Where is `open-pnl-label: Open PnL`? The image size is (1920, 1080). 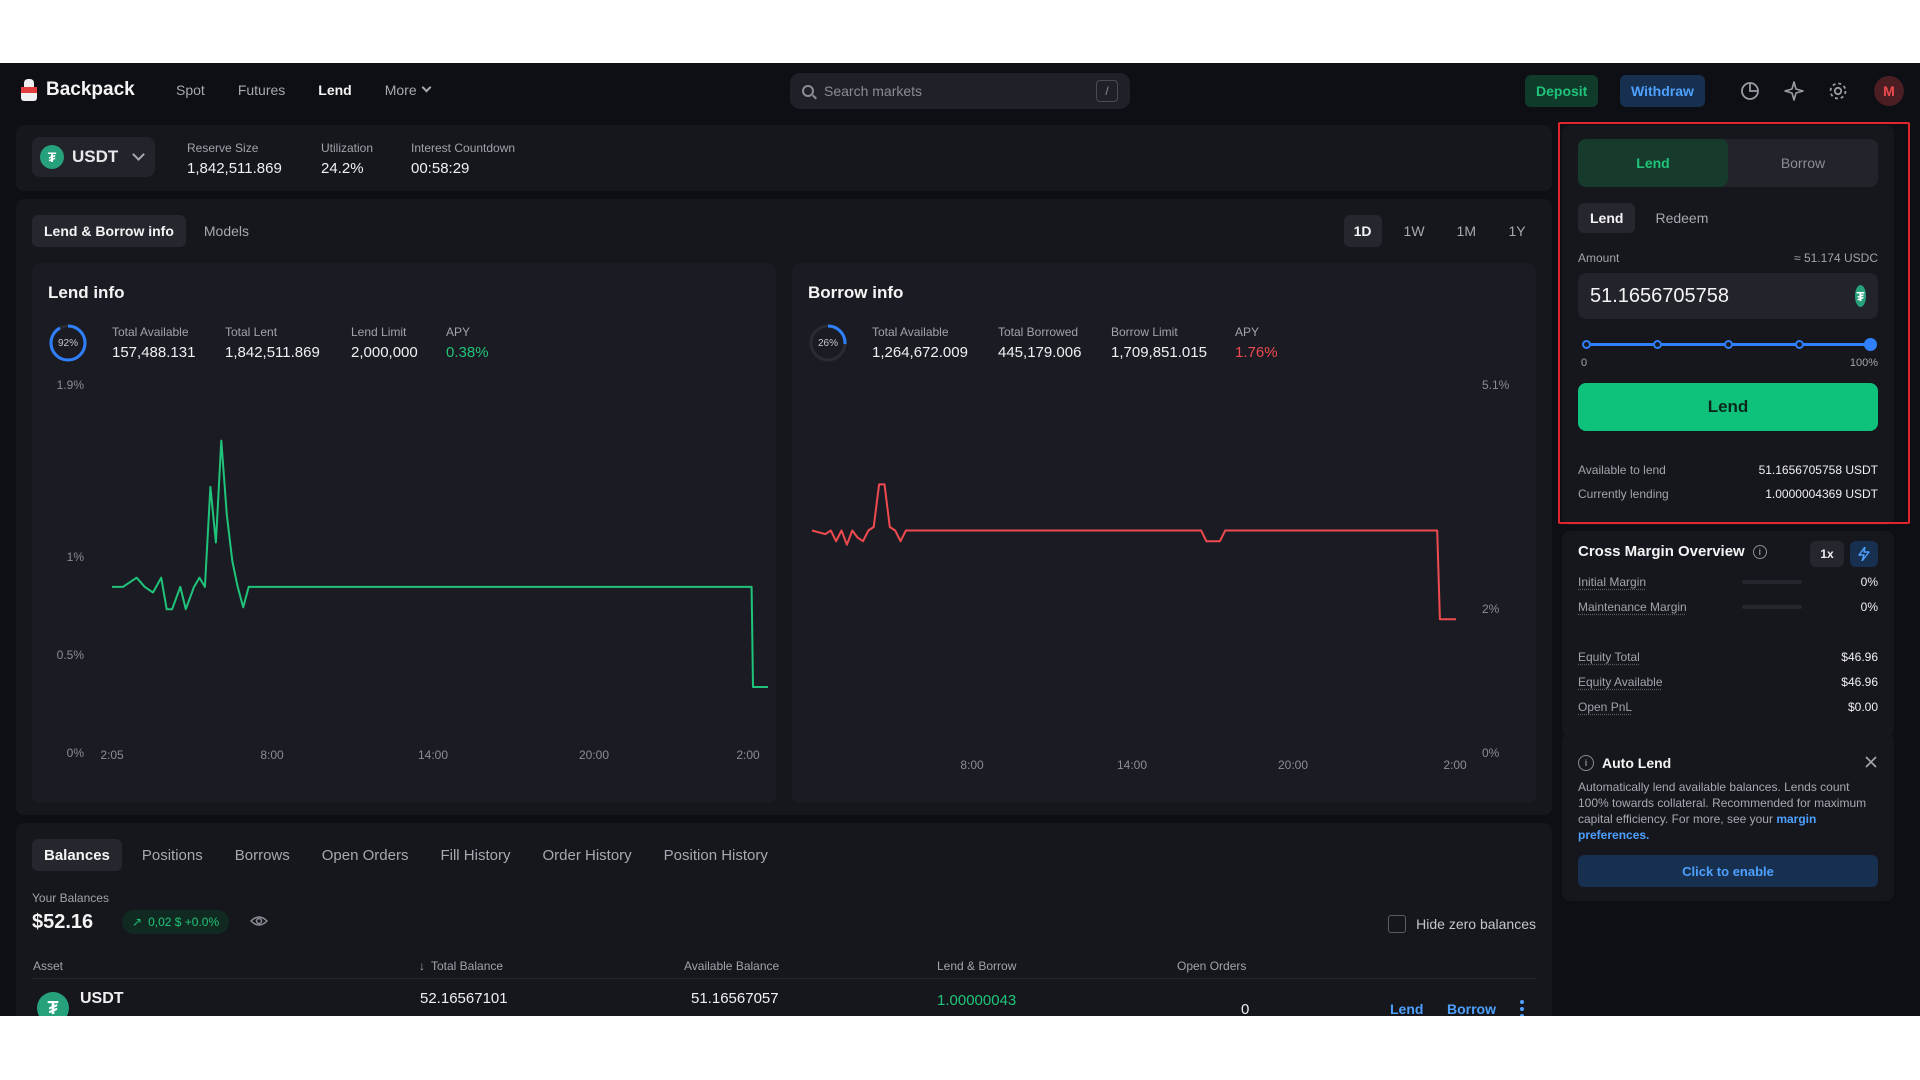
open-pnl-label: Open PnL is located at coordinates (1605, 707).